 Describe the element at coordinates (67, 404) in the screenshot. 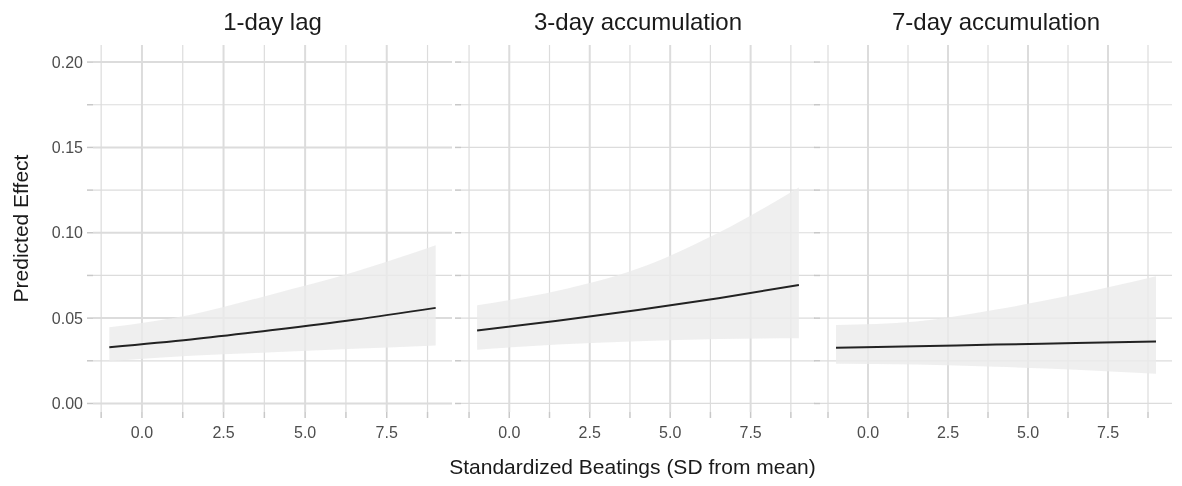

I see `y-tick-label: 0.00` at that location.